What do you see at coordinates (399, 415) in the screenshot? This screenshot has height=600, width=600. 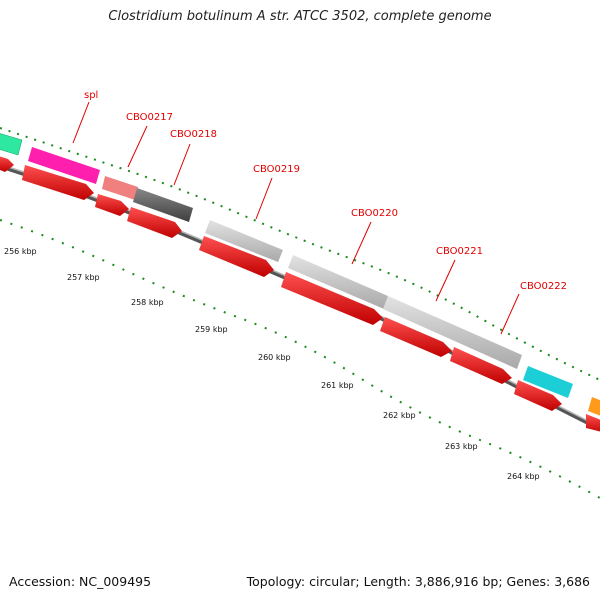 I see `kbp-label: 262 kbp` at bounding box center [399, 415].